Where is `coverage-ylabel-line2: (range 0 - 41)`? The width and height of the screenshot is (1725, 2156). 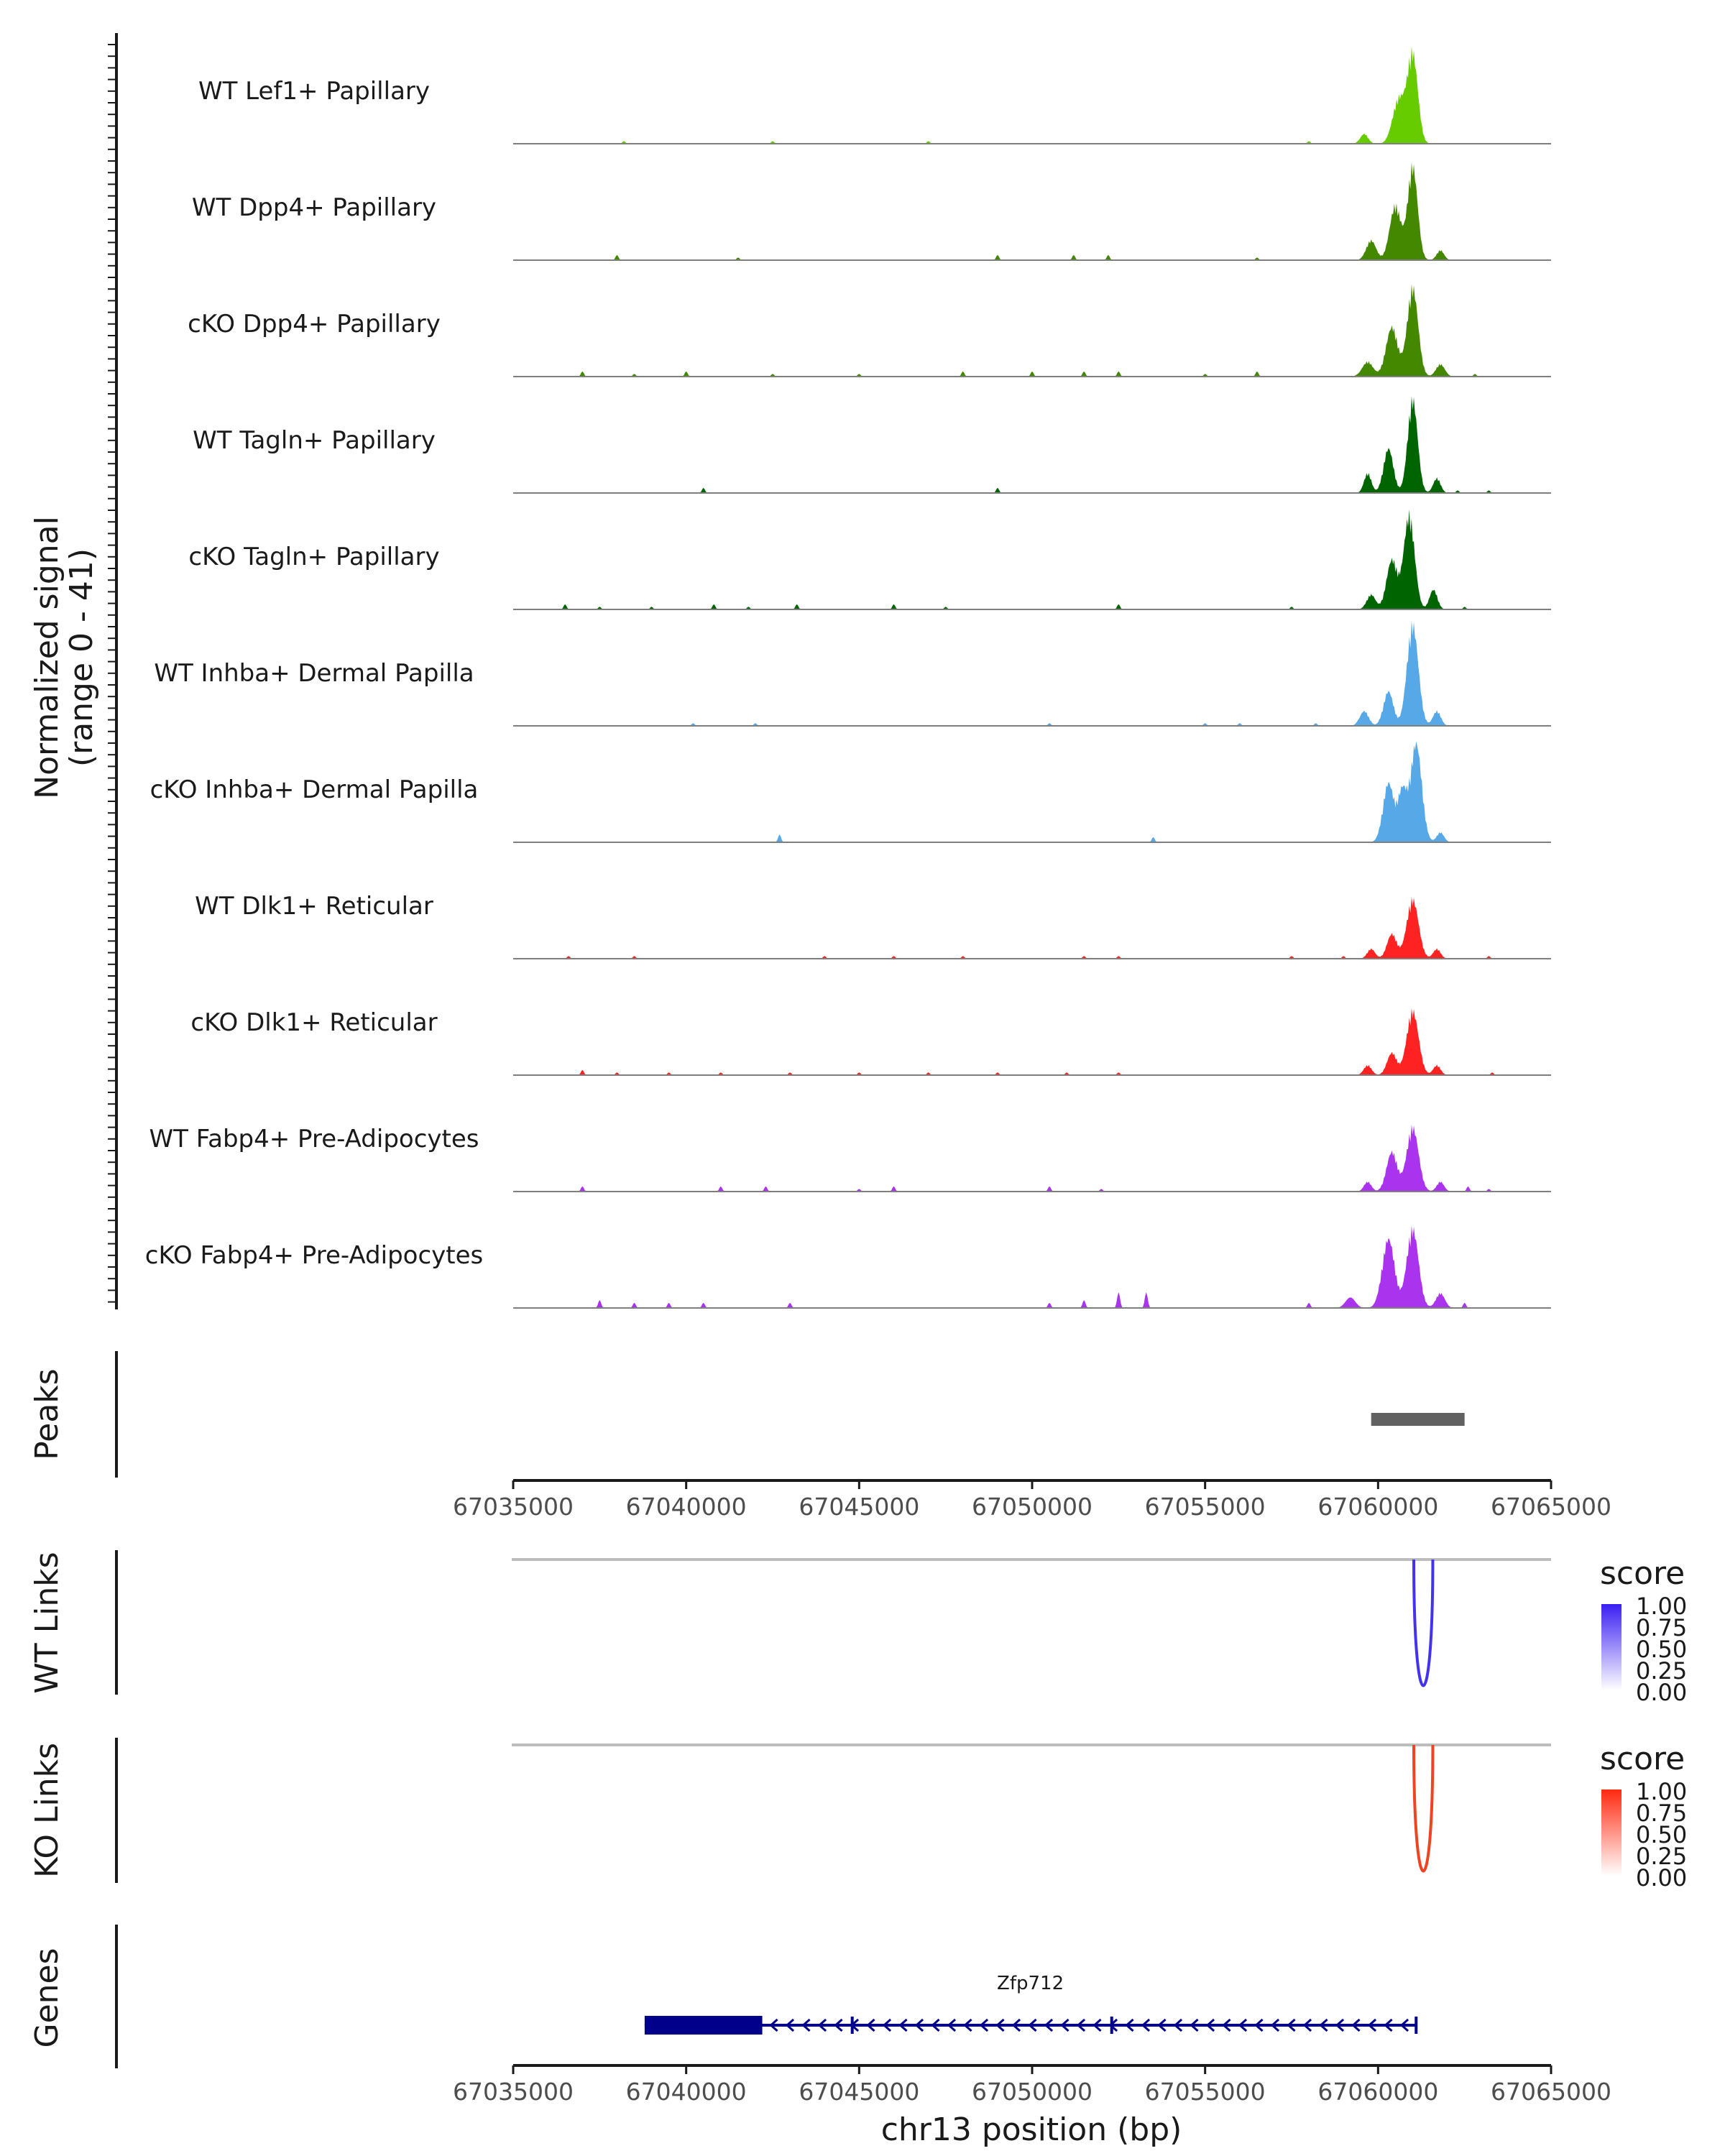 coverage-ylabel-line2: (range 0 - 41) is located at coordinates (81, 658).